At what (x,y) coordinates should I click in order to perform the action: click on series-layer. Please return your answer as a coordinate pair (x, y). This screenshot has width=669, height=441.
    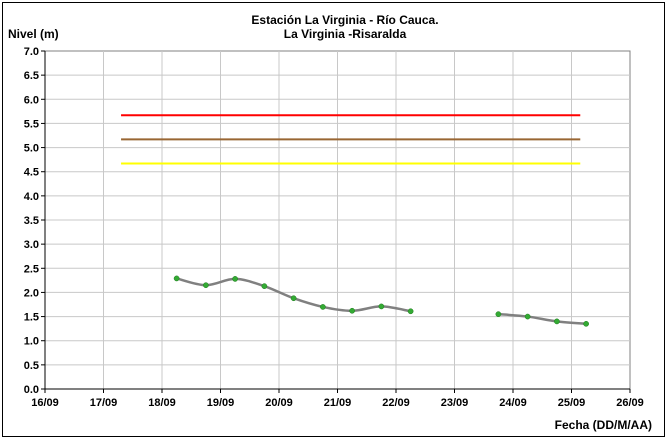
    Looking at the image, I should click on (381, 301).